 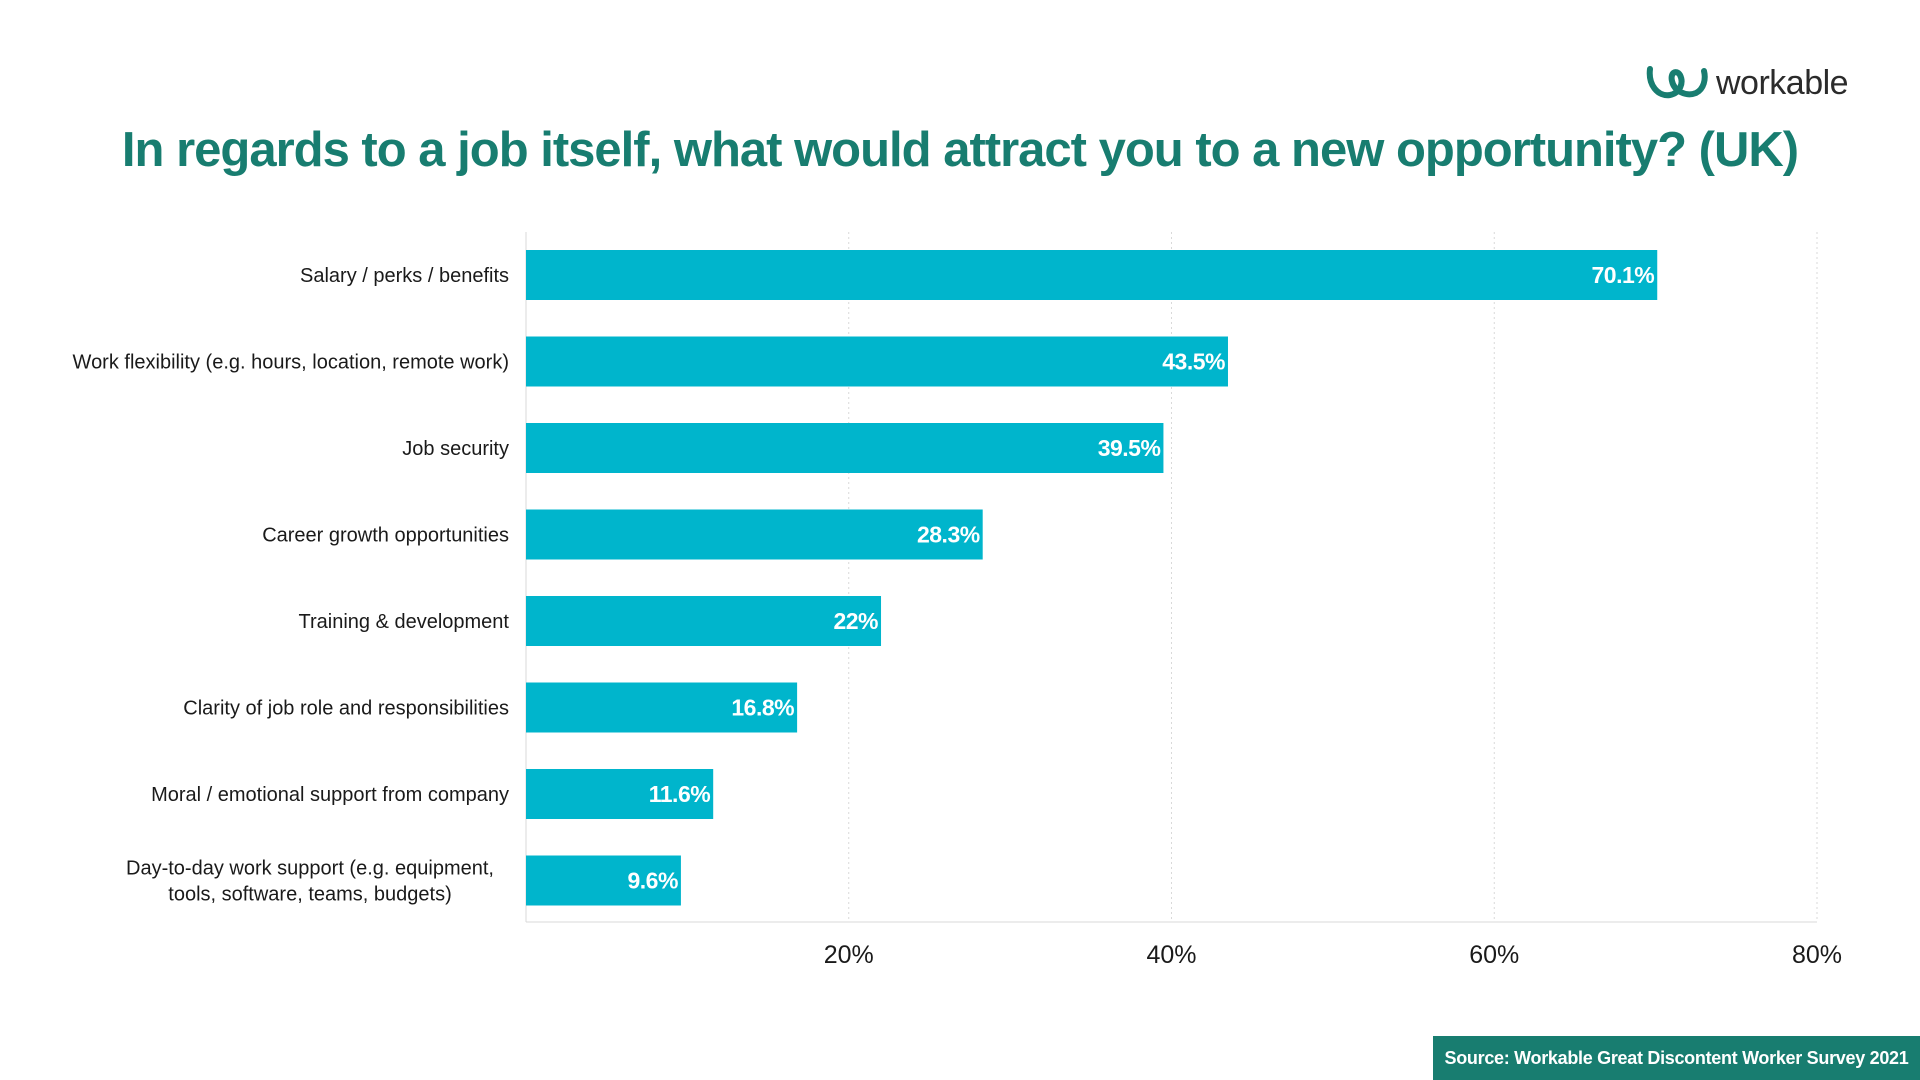 I want to click on x-tick-label: 40%, so click(x=1171, y=955).